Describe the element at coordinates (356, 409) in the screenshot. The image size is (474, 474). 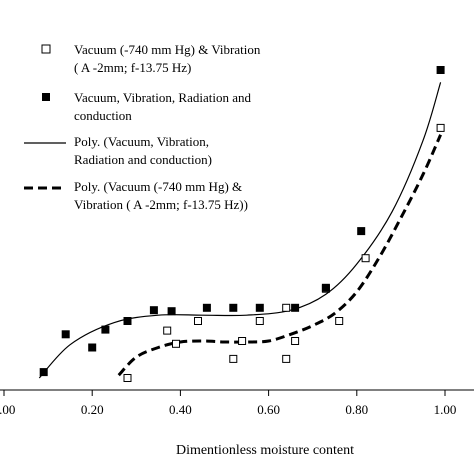
I see `x-tick-label: 0.80` at that location.